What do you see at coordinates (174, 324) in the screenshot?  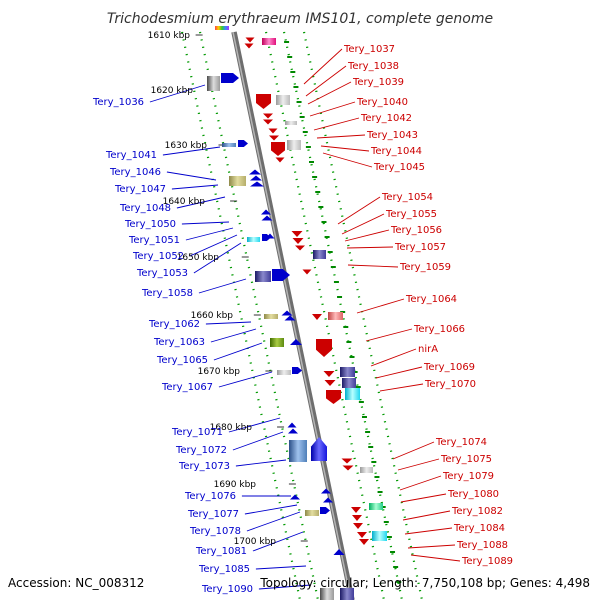 I see `gene-label-left: Tery_1062` at bounding box center [174, 324].